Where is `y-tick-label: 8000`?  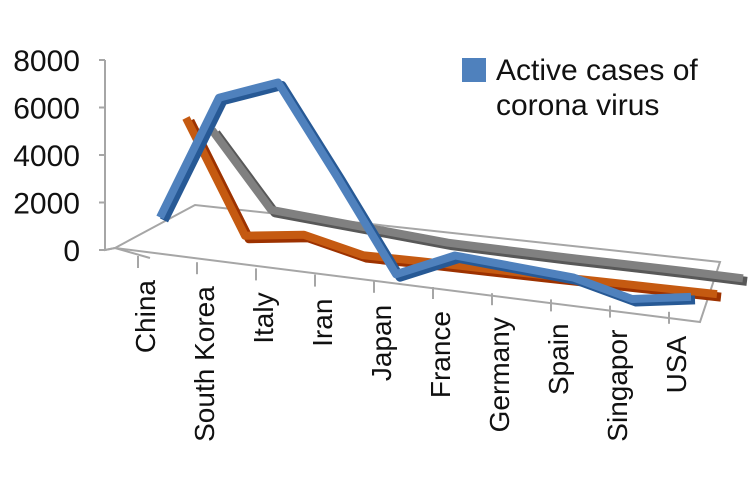
y-tick-label: 8000 is located at coordinates (46, 61).